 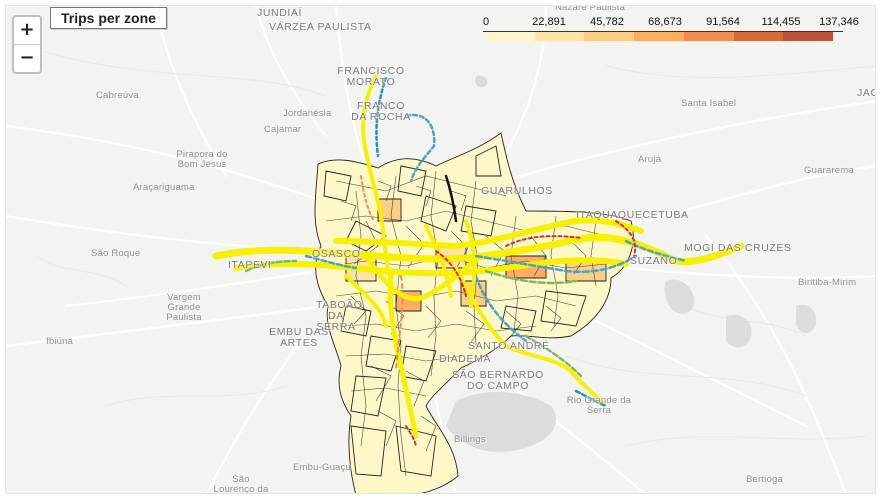 What do you see at coordinates (654, 261) in the screenshot?
I see `place-label: SUZANO` at bounding box center [654, 261].